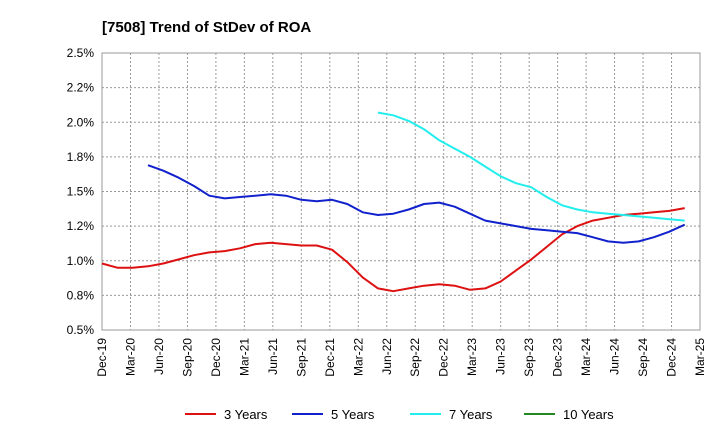  I want to click on x-tick-label: Dec-23, so click(558, 357).